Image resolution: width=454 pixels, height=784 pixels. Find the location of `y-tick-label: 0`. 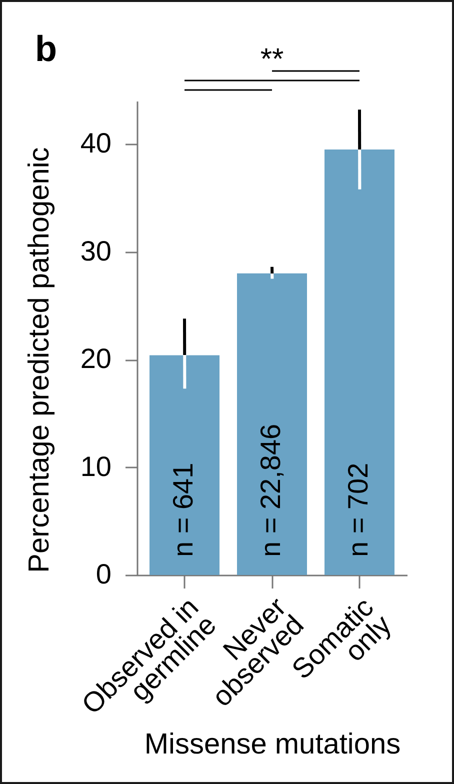

y-tick-label: 0 is located at coordinates (104, 574).